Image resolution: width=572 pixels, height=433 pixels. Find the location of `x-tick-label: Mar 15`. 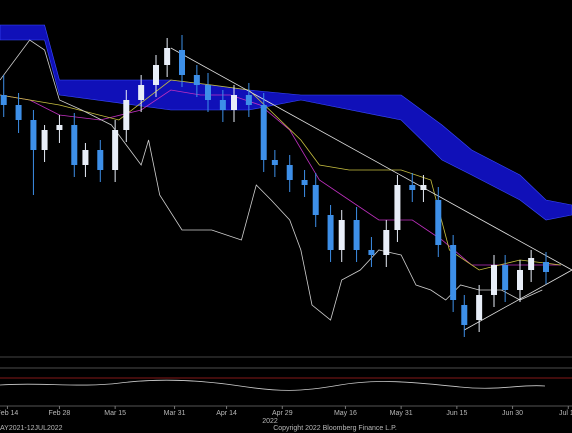

x-tick-label: Mar 15 is located at coordinates (115, 413).